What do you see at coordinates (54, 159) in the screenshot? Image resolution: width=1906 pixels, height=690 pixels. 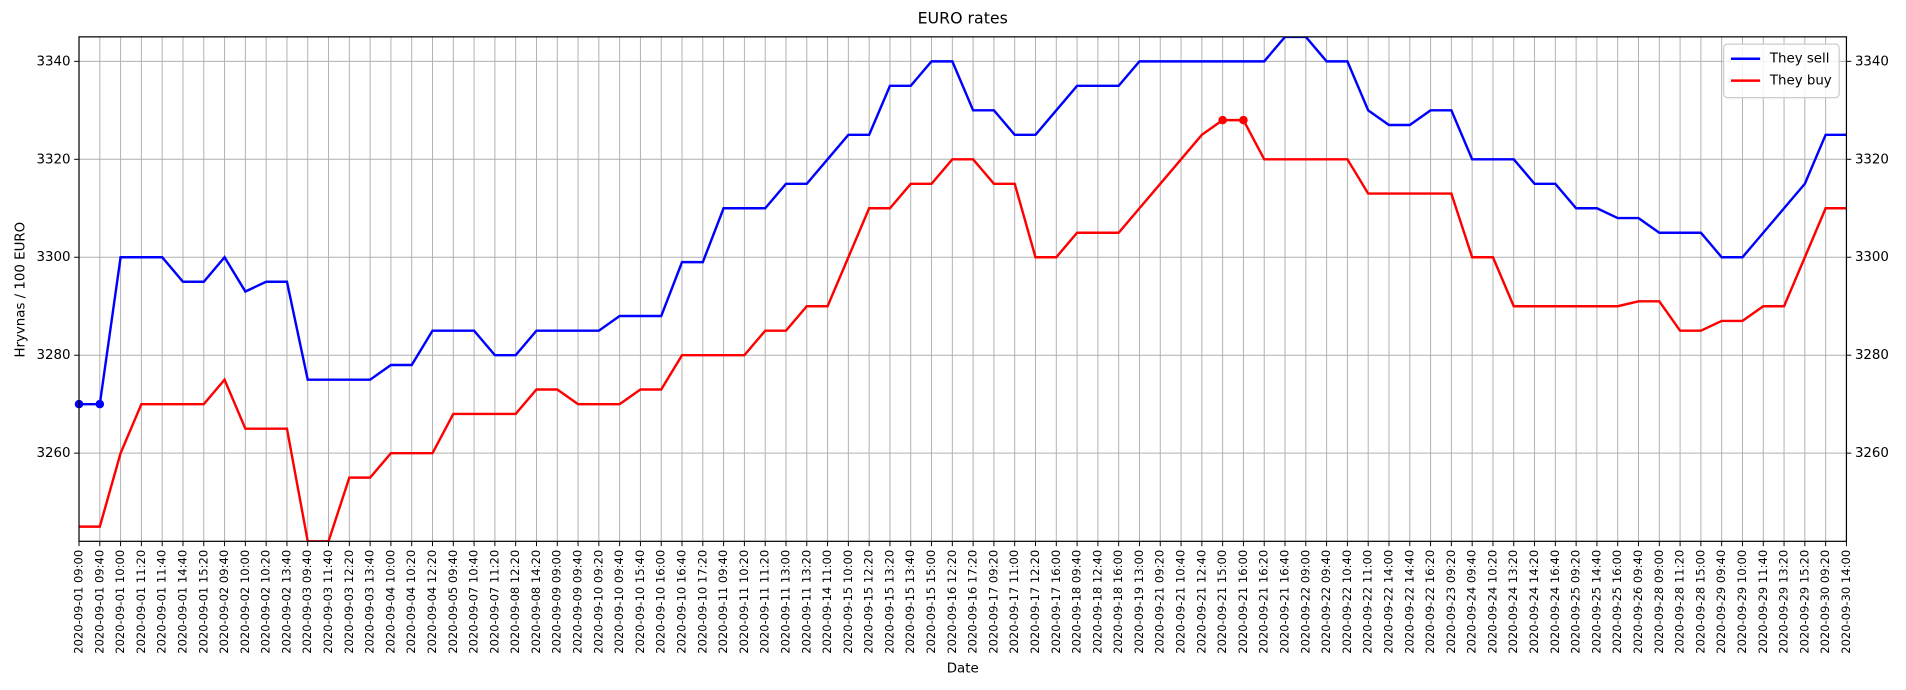 I see `y-tick-label: 3320` at bounding box center [54, 159].